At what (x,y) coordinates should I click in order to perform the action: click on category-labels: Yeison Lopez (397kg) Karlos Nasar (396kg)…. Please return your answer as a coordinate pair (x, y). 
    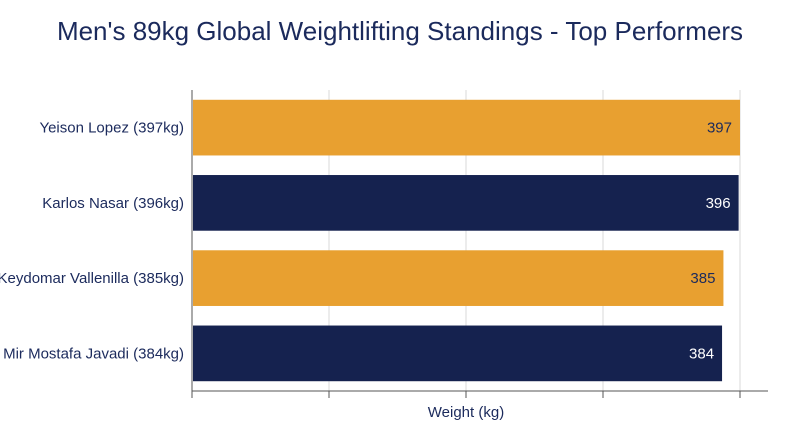
    Looking at the image, I should click on (92, 241).